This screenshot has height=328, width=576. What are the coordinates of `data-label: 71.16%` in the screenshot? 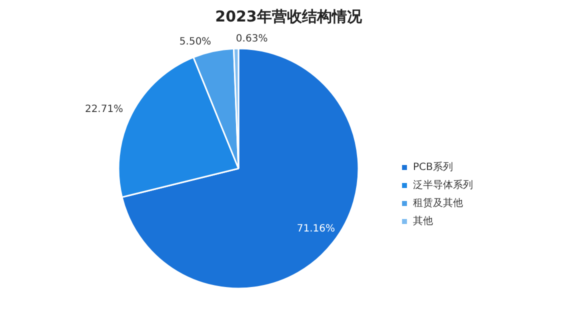 It's located at (316, 229).